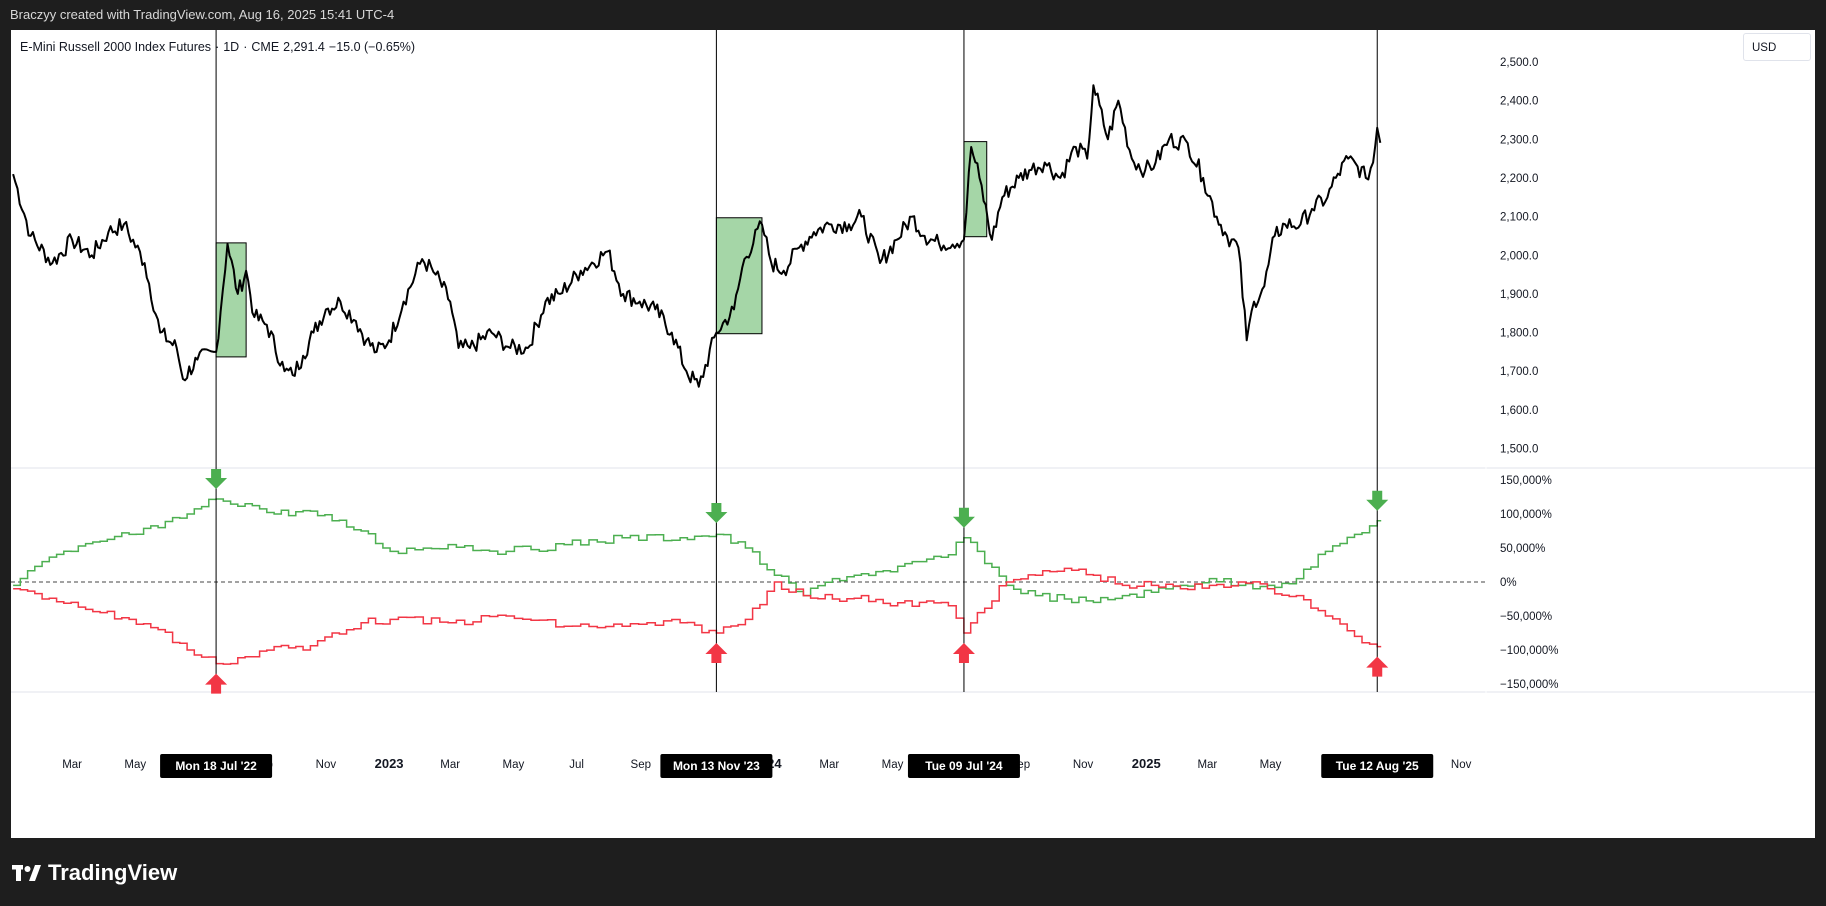  What do you see at coordinates (1508, 583) in the screenshot?
I see `positioning-axis-tick: 0%` at bounding box center [1508, 583].